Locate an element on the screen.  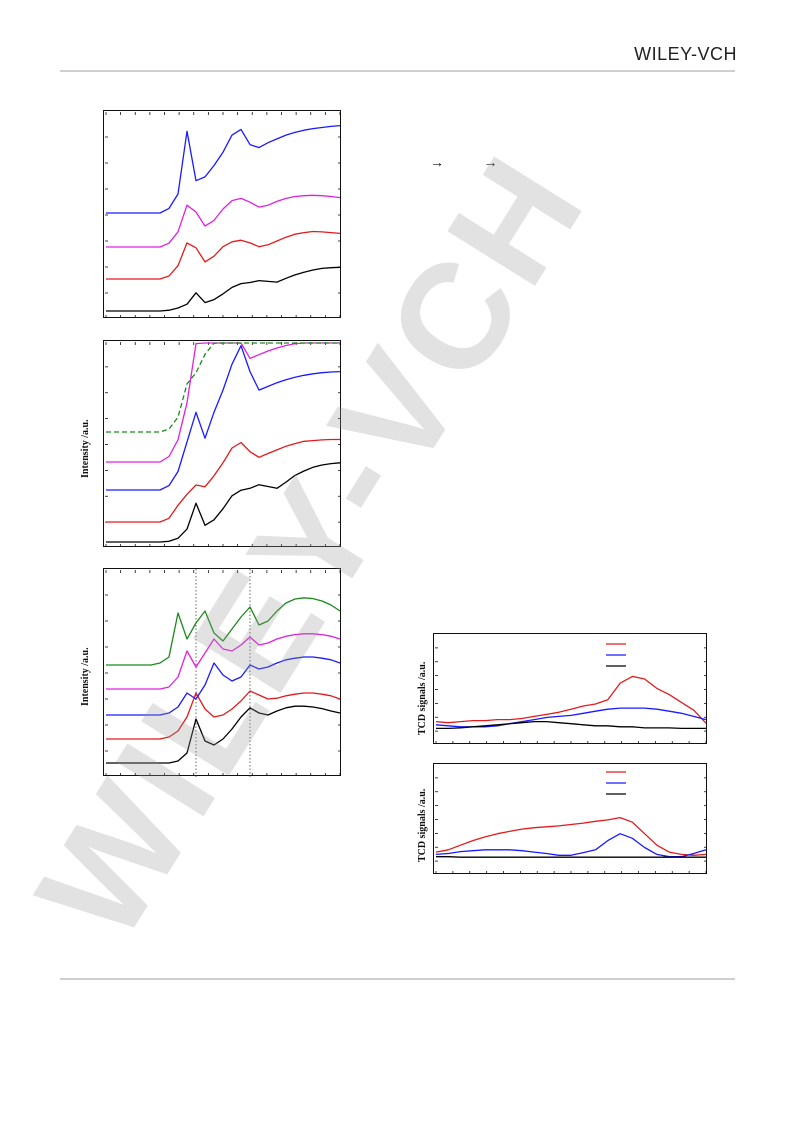
tcd-top-ylabel: TCD signals /a.u. is located at coordinates (422, 698).